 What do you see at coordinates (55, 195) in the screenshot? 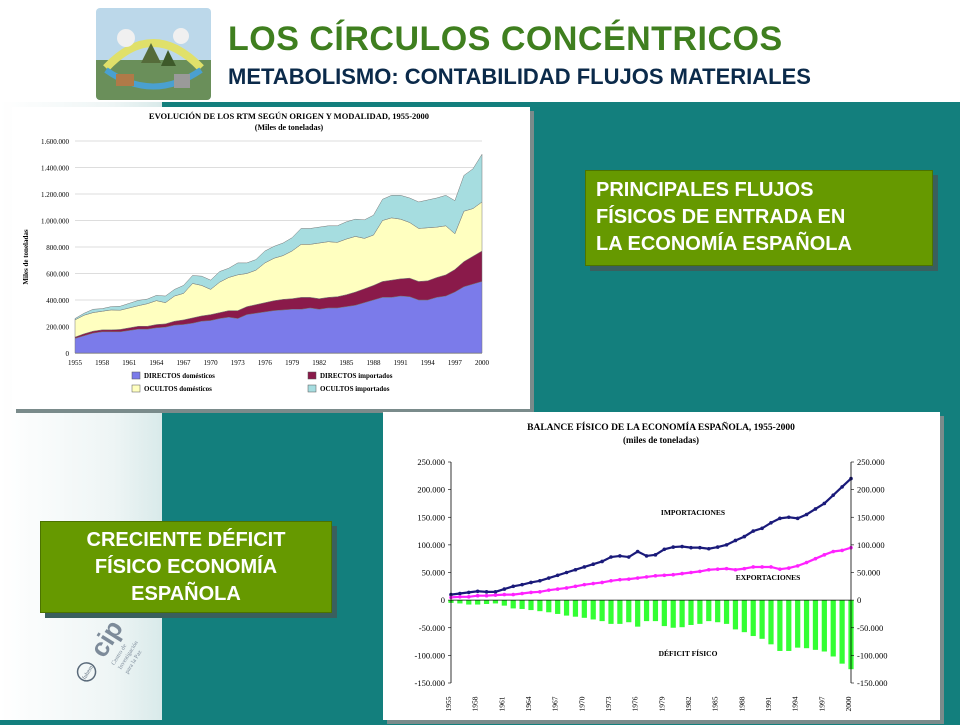
I see `y-tick-label: 1.200.000` at bounding box center [55, 195].